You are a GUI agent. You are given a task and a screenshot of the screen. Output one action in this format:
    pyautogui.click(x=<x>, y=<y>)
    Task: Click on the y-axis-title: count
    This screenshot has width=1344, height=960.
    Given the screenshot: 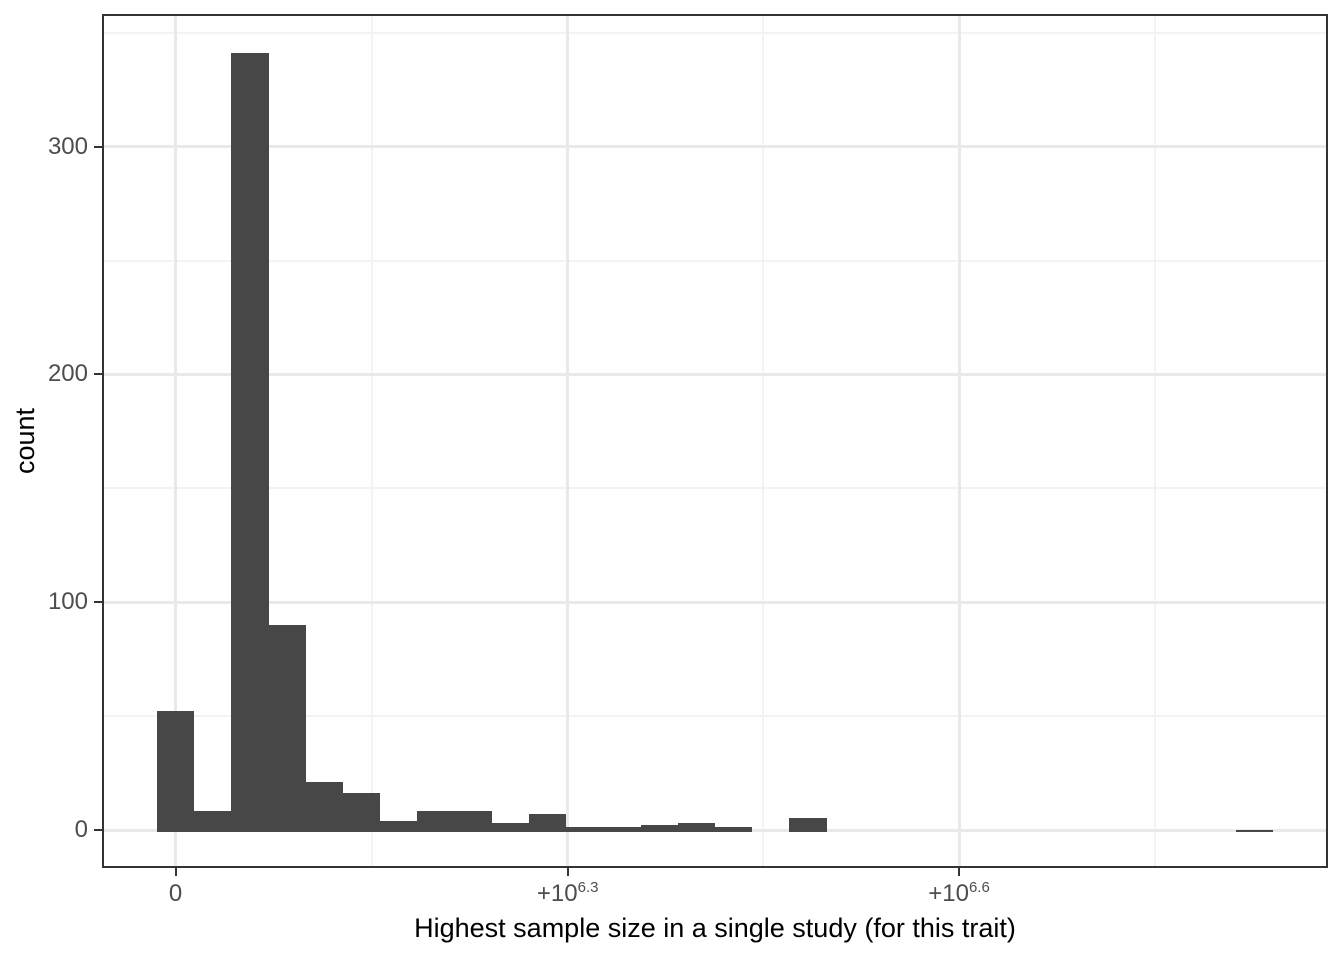 What is the action you would take?
    pyautogui.click(x=25, y=441)
    